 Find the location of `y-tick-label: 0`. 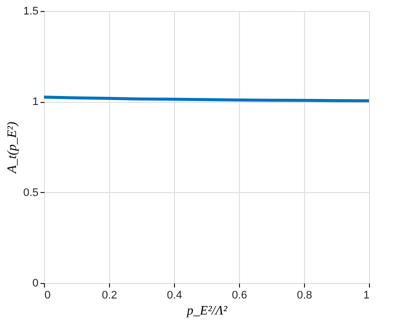

y-tick-label: 0 is located at coordinates (35, 284).